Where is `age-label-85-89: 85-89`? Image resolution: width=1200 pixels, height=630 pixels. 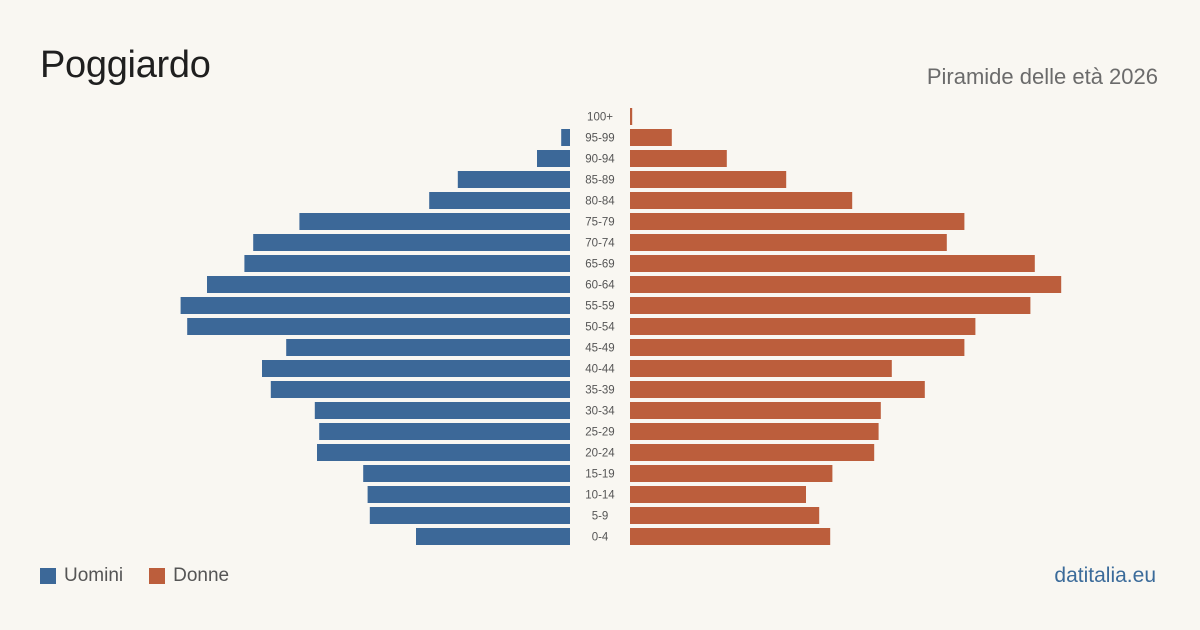
age-label-85-89: 85-89 is located at coordinates (599, 181).